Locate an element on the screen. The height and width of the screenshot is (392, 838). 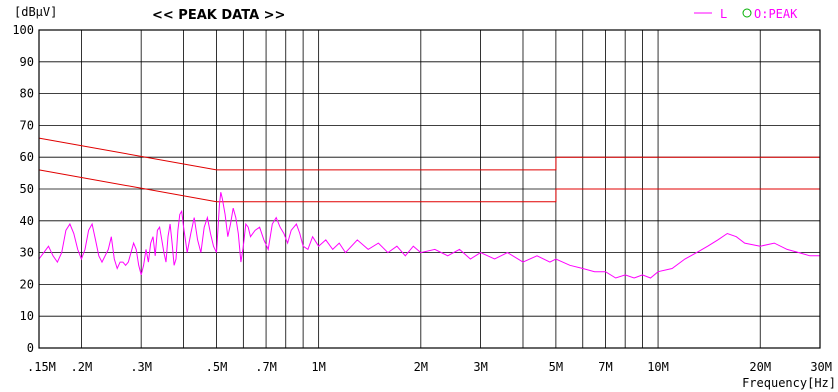
x-tick-label: 20M is located at coordinates (760, 367).